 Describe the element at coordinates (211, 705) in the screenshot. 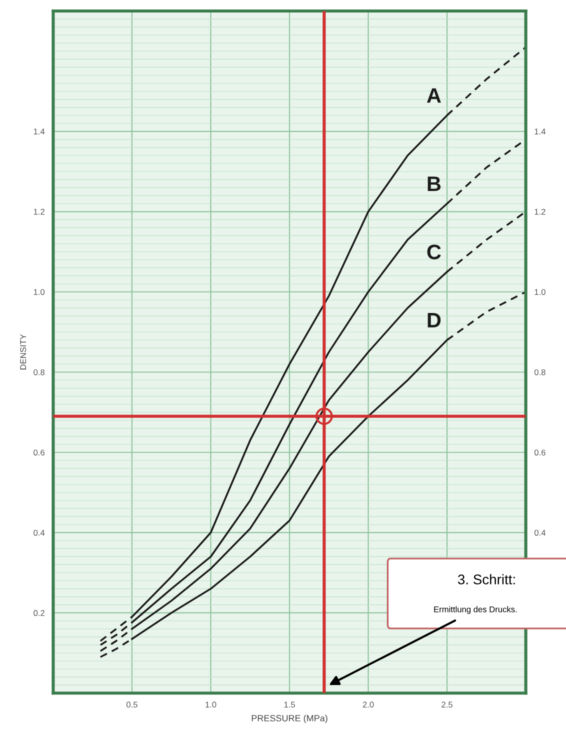

I see `x-tick-label: 1.0` at that location.